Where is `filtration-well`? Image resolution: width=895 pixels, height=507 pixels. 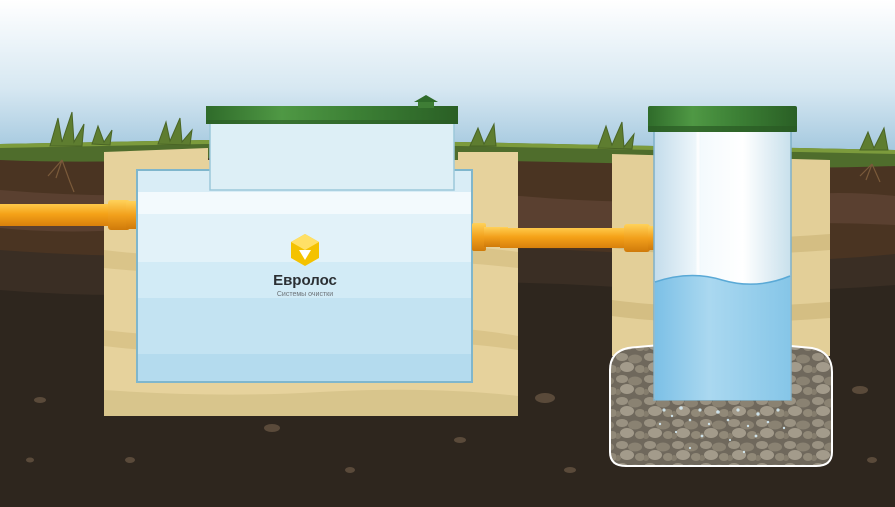 filtration-well is located at coordinates (722, 253).